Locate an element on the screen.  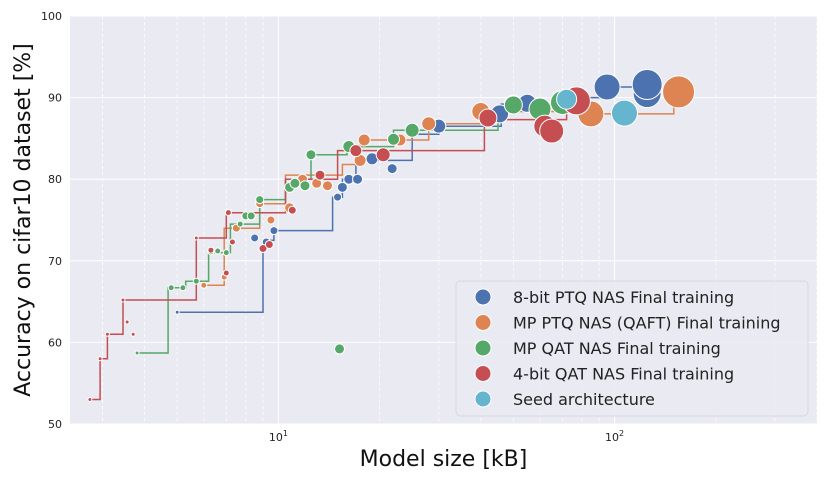
legend-label-3: 4-bit QAT NAS Final training is located at coordinates (623, 374).